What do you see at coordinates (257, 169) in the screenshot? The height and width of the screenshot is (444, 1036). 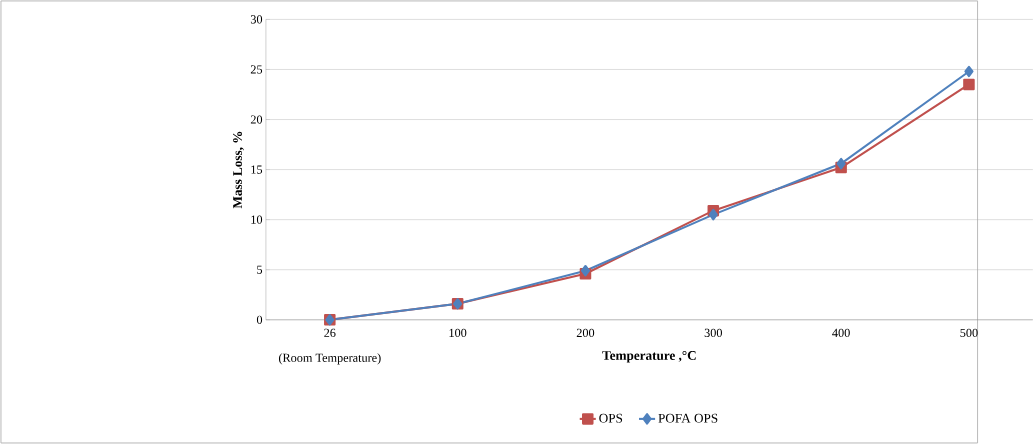 I see `y-tick-label: 15` at bounding box center [257, 169].